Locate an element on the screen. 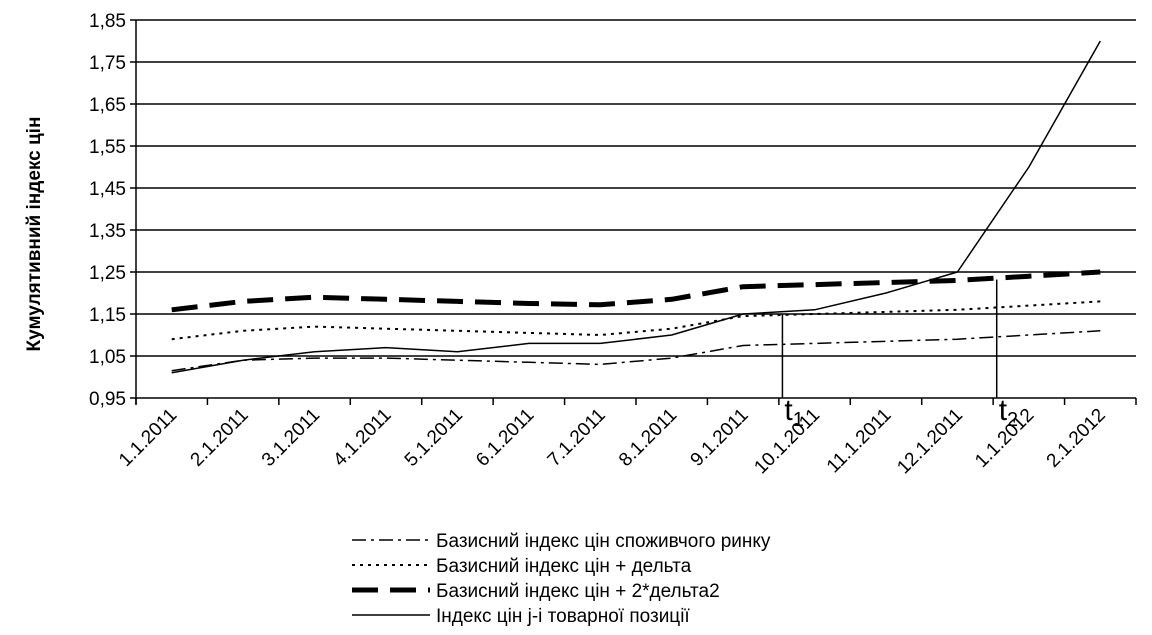 The width and height of the screenshot is (1152, 635). legend-label-1: Базисний індекс цін споживчого ринку is located at coordinates (603, 541).